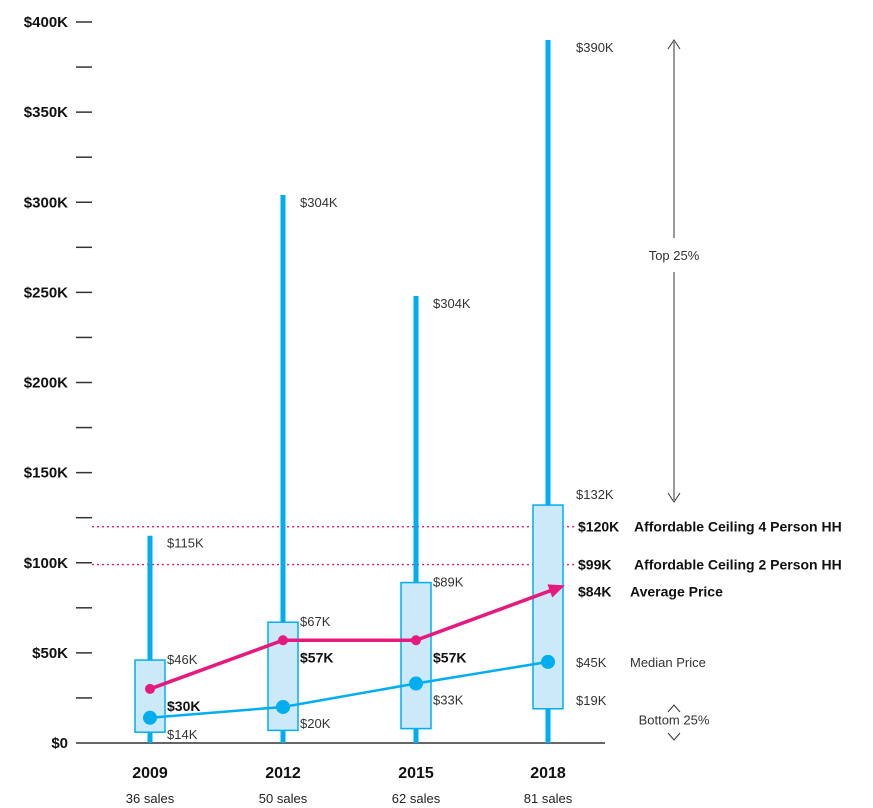  What do you see at coordinates (416, 798) in the screenshot?
I see `x-sales-label: 62 sales` at bounding box center [416, 798].